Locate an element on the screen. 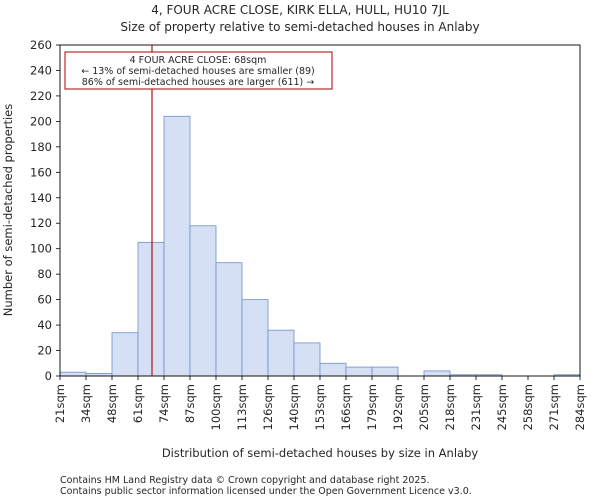 This screenshot has height=500, width=600. x-tick-label: 166sqm is located at coordinates (346, 407).